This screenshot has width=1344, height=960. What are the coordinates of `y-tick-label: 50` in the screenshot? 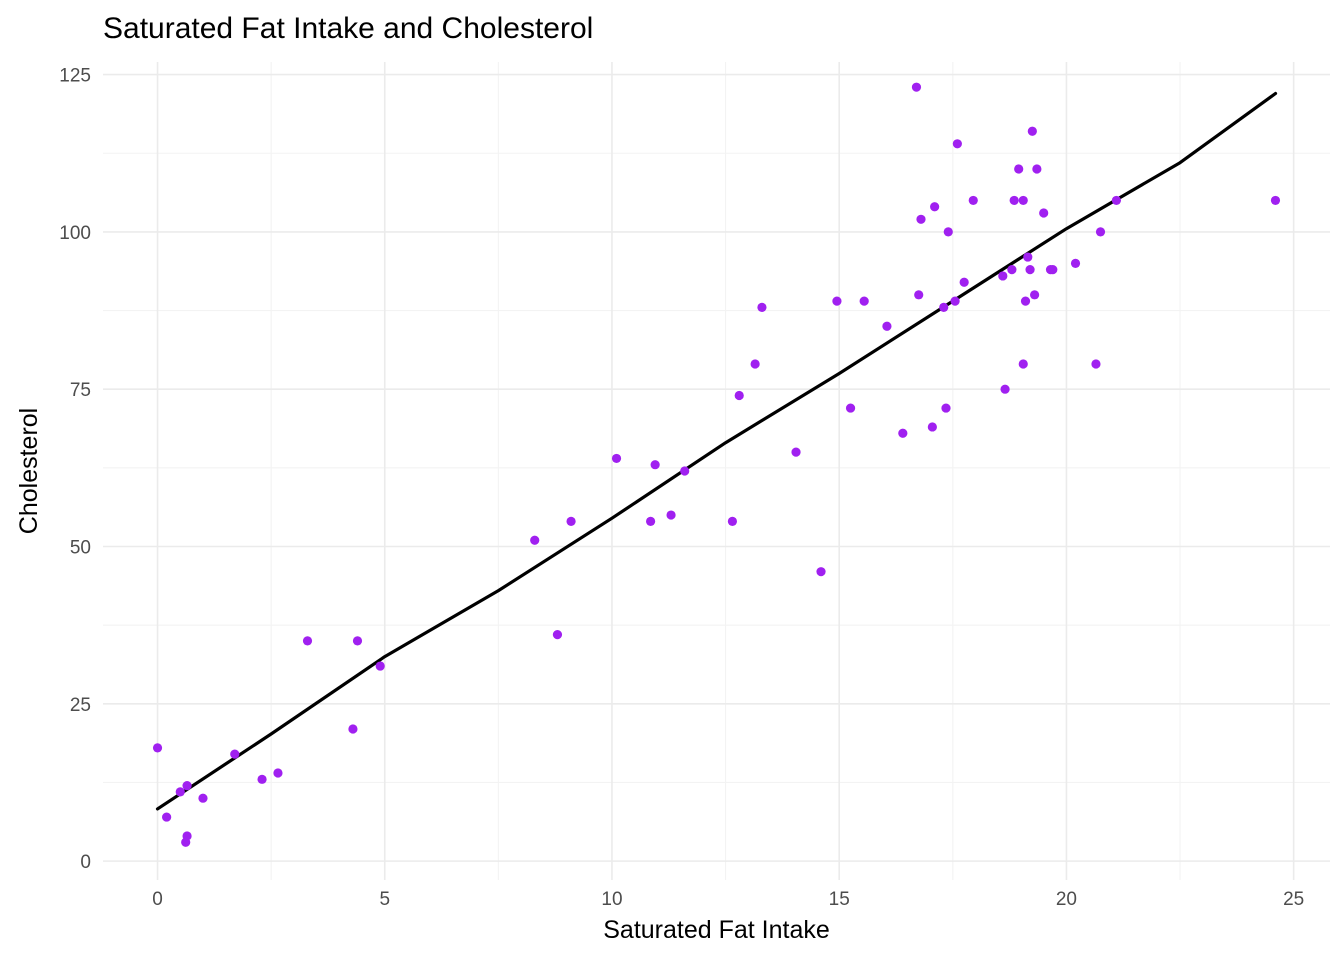 It's located at (80, 548).